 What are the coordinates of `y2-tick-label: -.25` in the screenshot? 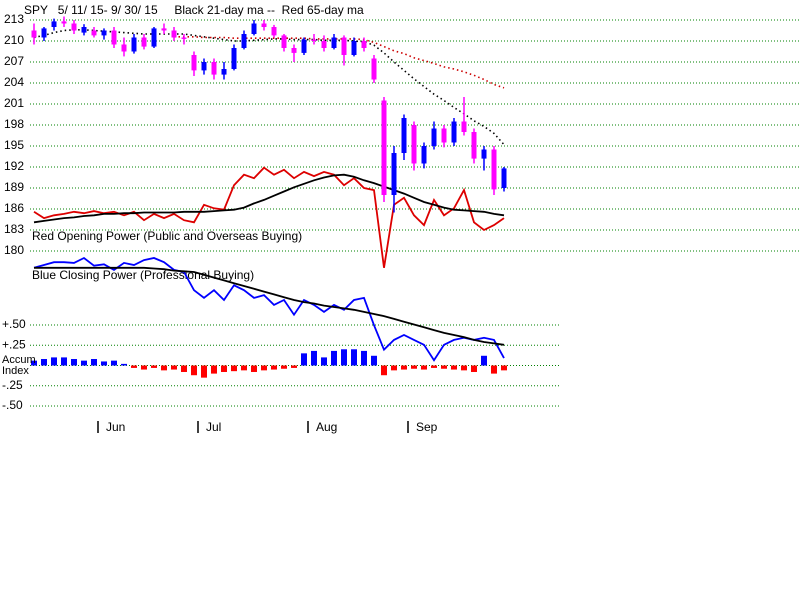 It's located at (12, 385).